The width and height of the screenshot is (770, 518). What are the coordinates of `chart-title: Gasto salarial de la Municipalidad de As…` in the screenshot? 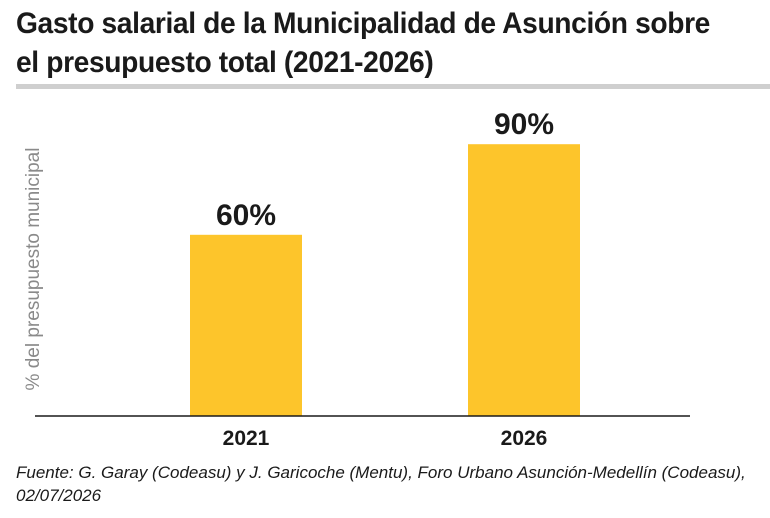 It's located at (363, 43).